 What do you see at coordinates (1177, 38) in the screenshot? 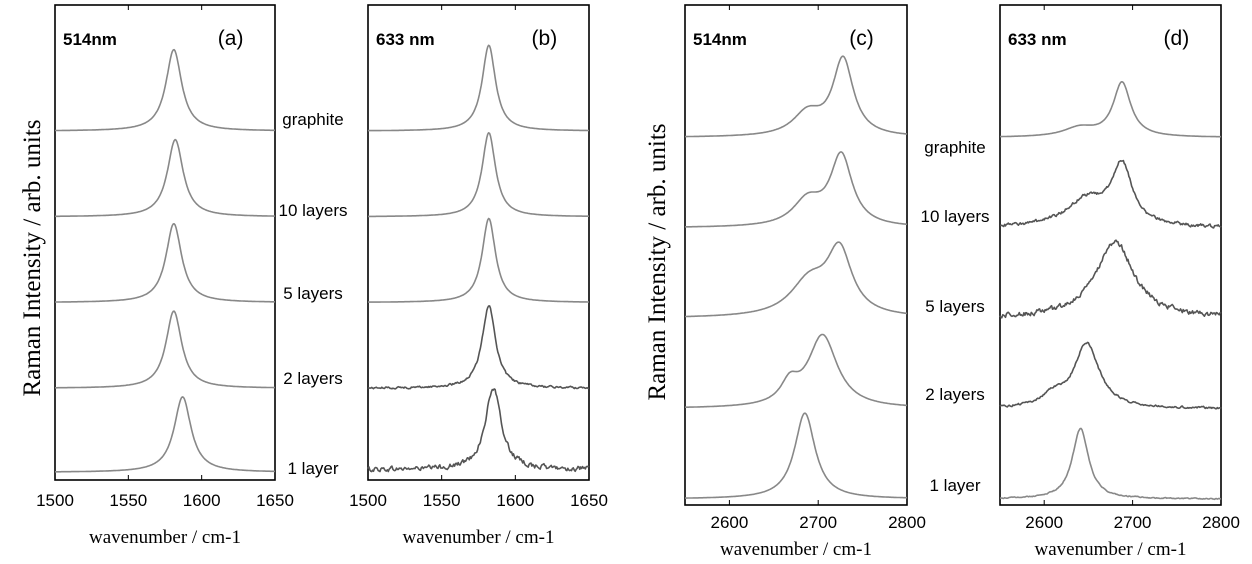
I see `panel-label: (d)` at bounding box center [1177, 38].